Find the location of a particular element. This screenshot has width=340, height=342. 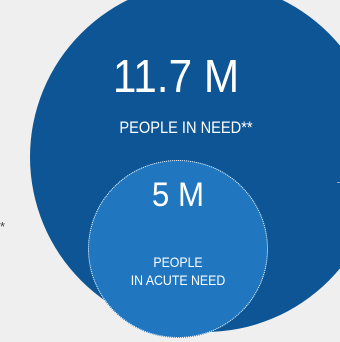

footnote-mark: * is located at coordinates (3, 226).